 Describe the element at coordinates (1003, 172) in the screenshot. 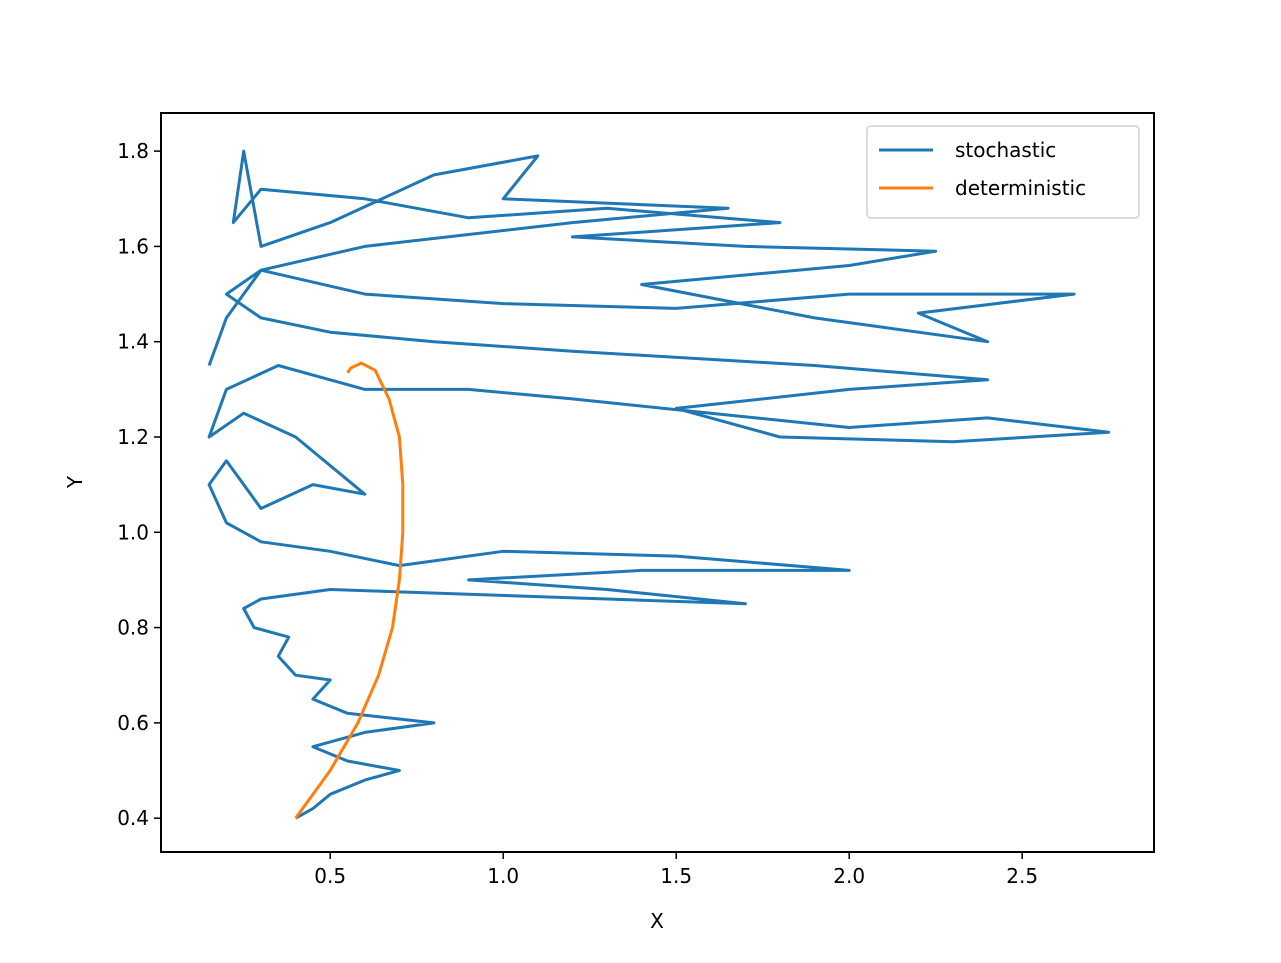

I see `legend-box` at that location.